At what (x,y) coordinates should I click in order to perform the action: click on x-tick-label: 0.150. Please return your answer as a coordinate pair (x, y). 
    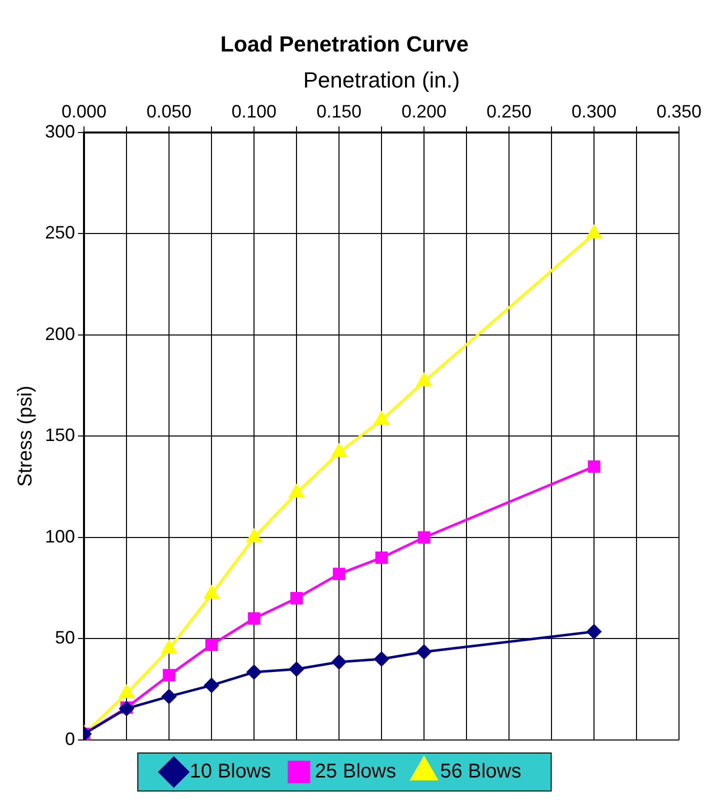
    Looking at the image, I should click on (339, 112).